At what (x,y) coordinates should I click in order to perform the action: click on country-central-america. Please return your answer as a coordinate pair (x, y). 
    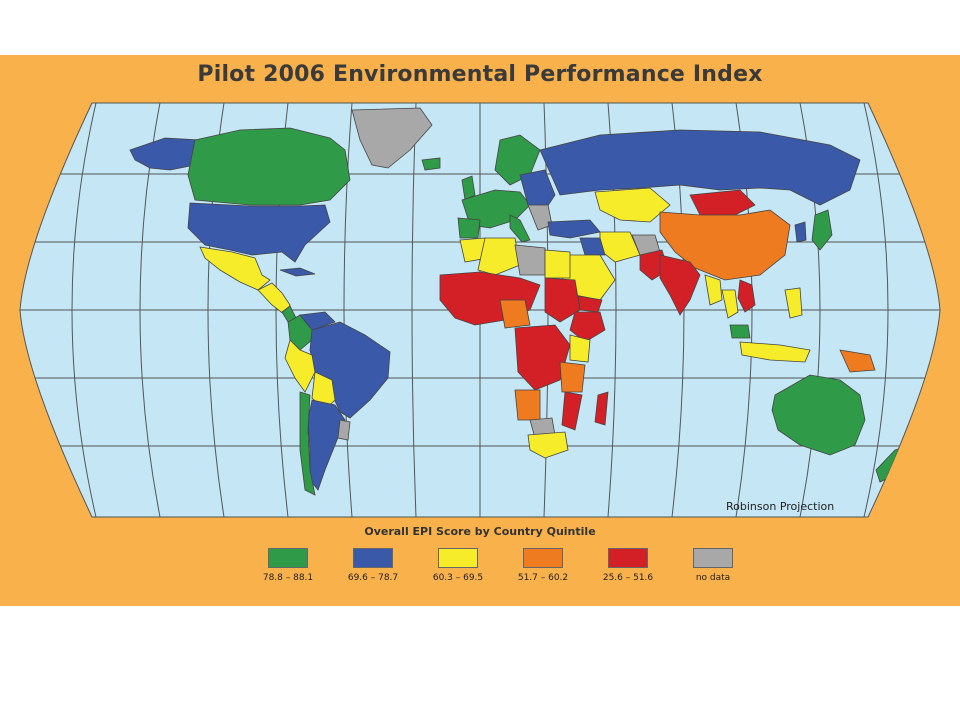
    Looking at the image, I should click on (274, 299).